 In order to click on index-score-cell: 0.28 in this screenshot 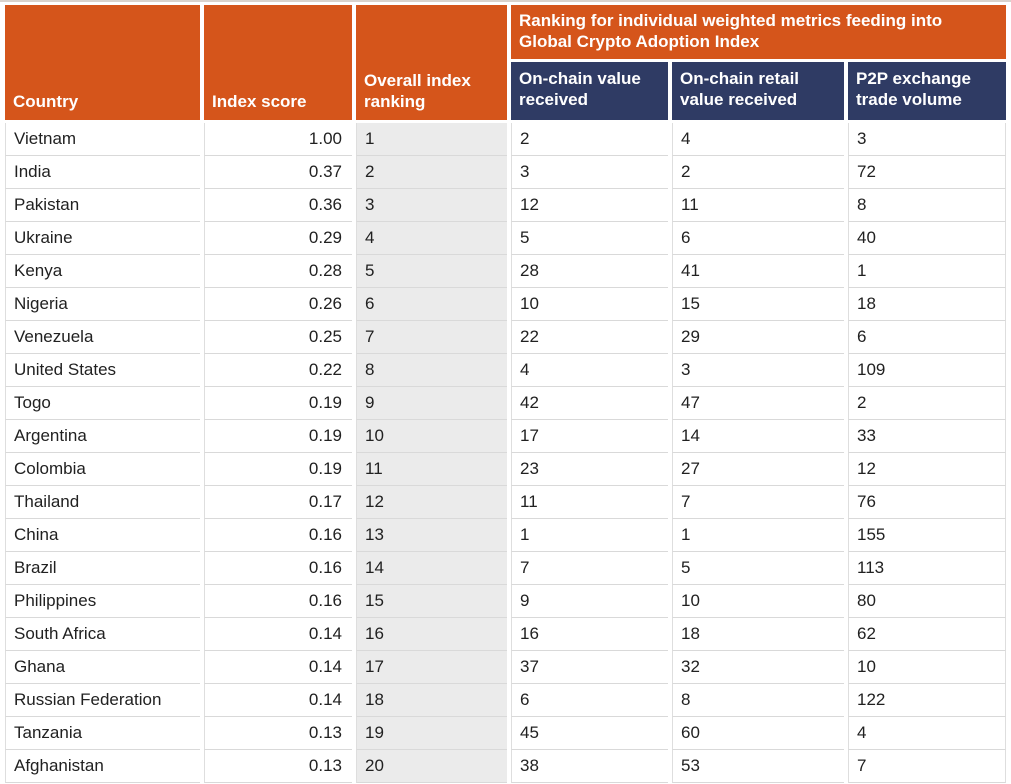, I will do `click(278, 271)`.